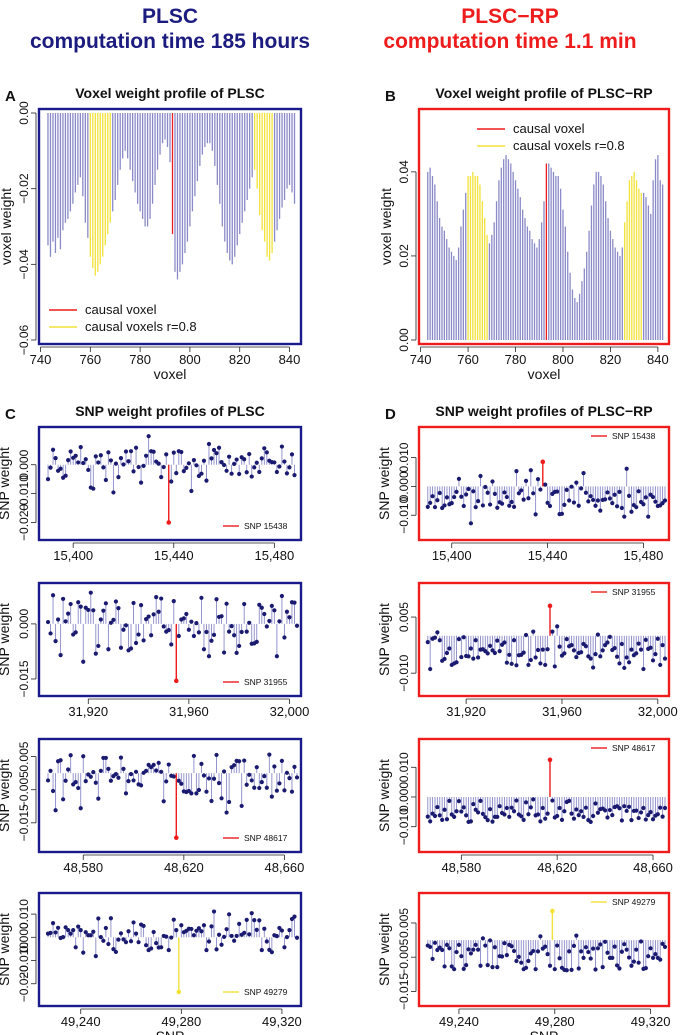  I want to click on x-tick-label: 49,240, so click(81, 1021).